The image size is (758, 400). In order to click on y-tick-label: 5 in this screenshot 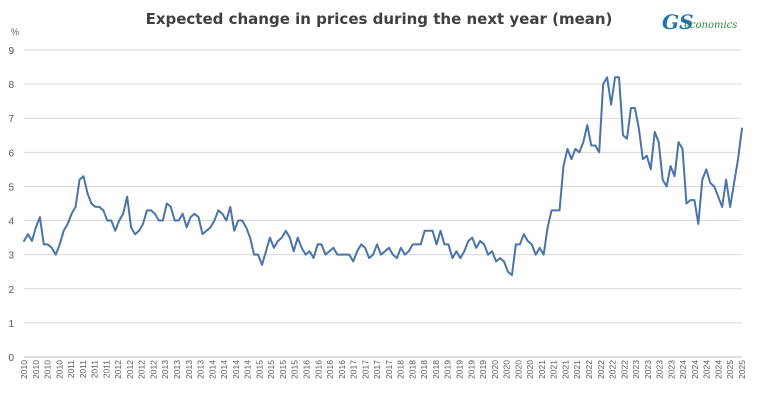, I will do `click(11, 187)`.